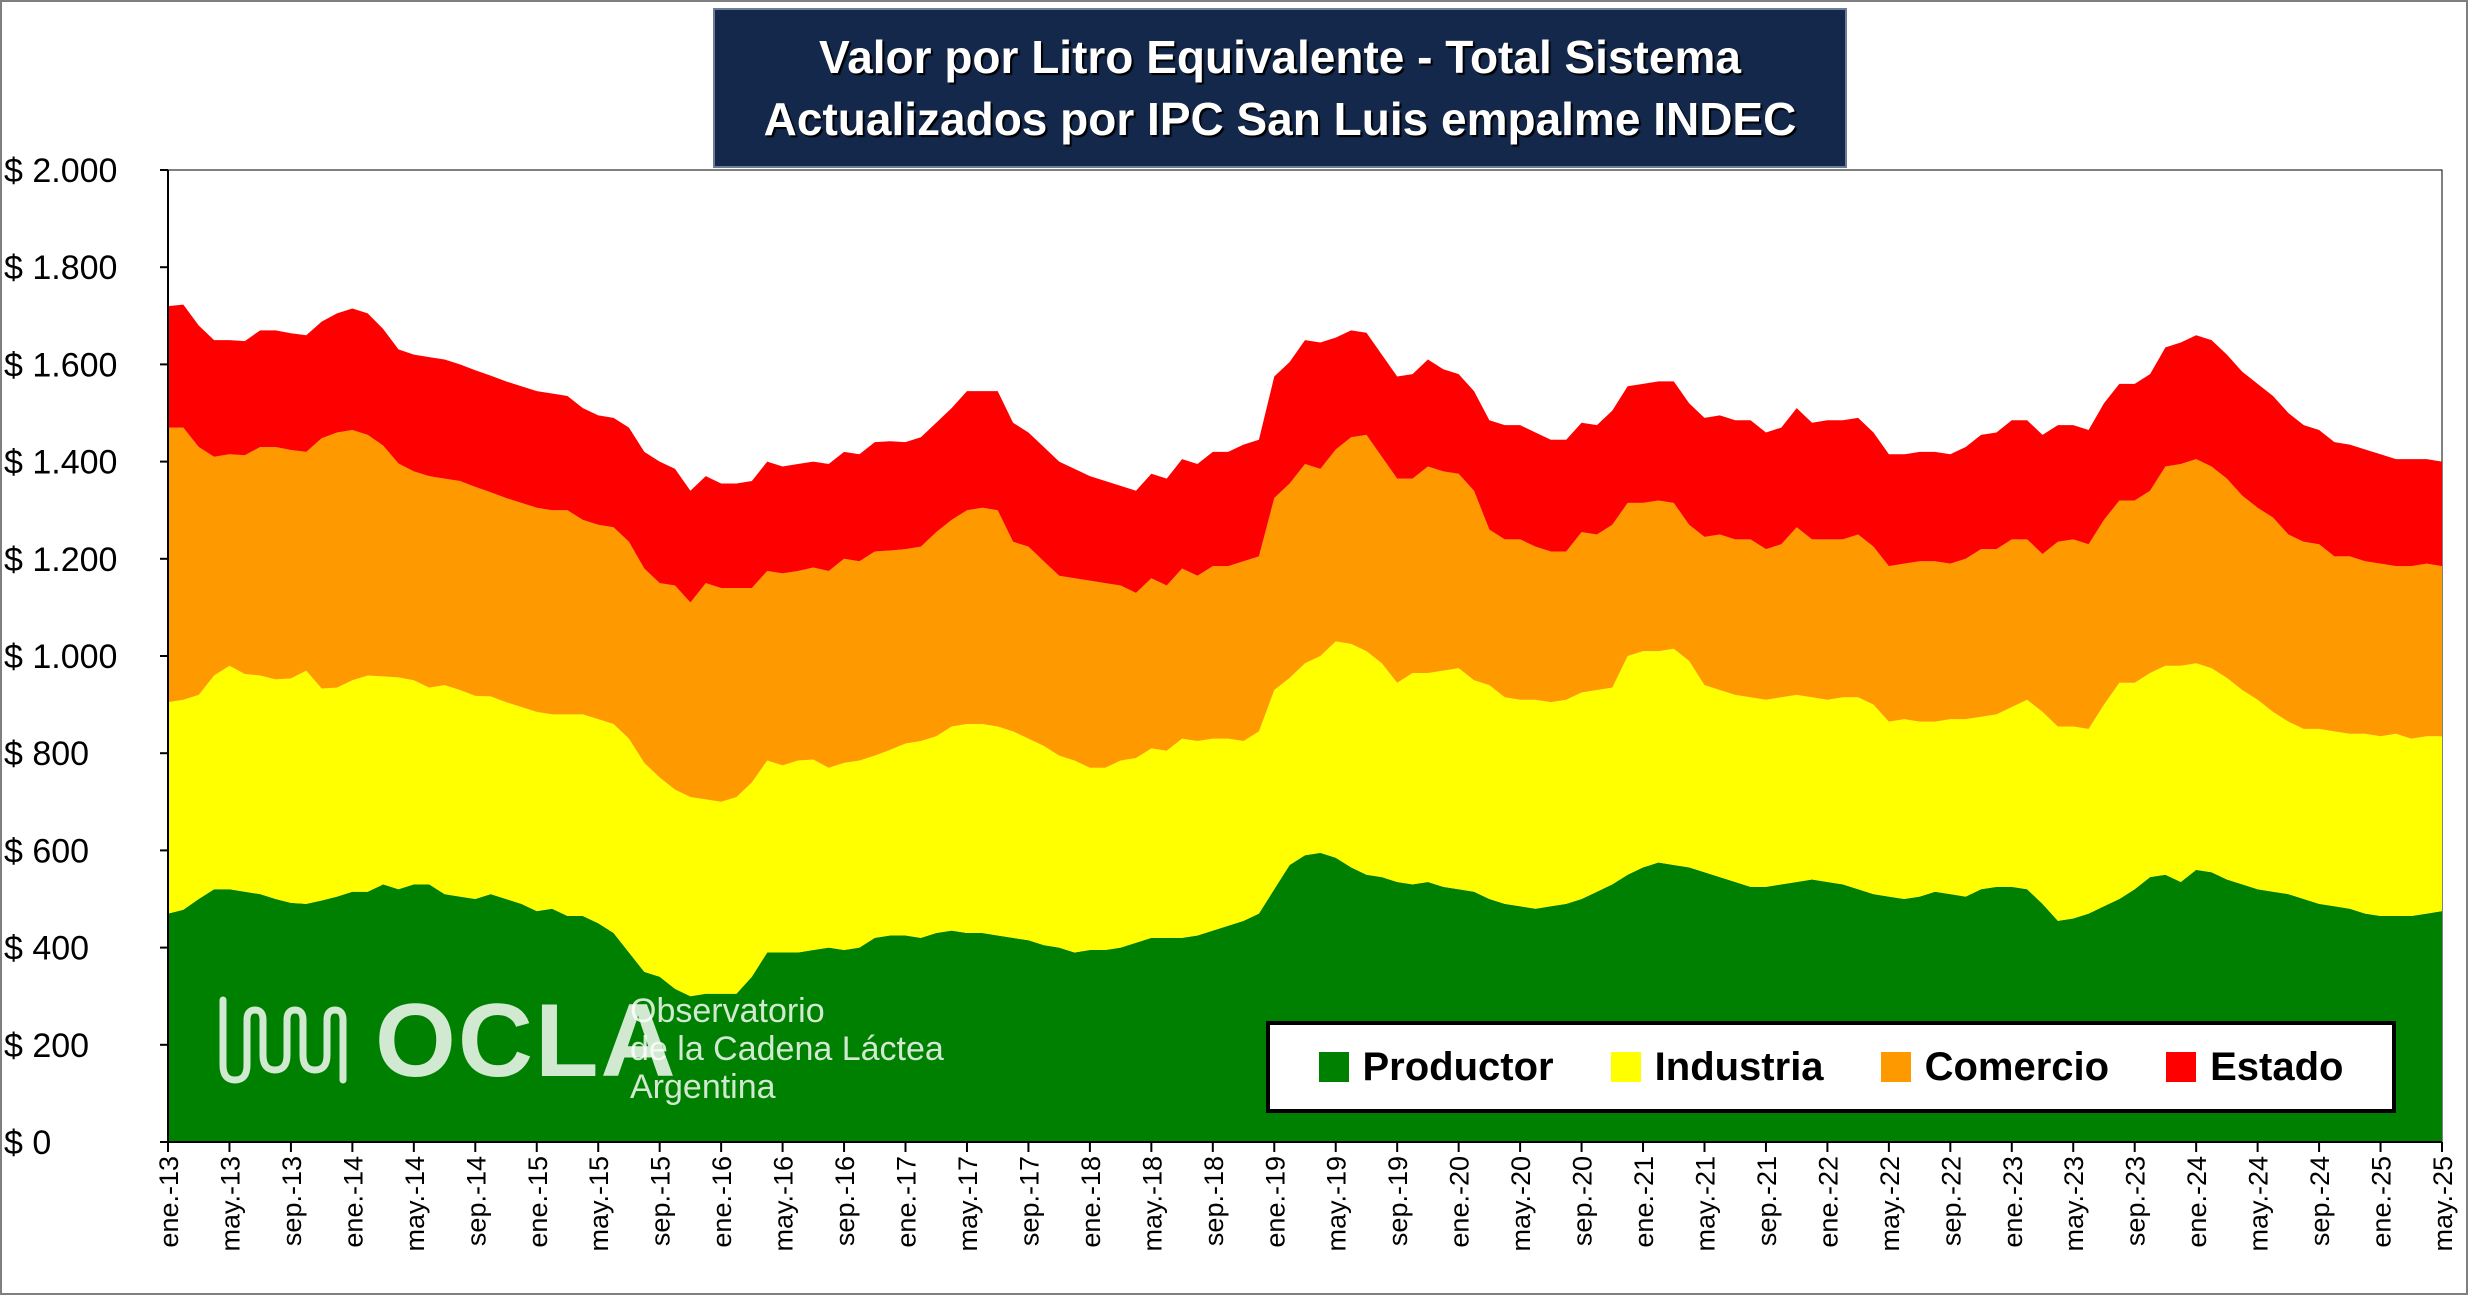  Describe the element at coordinates (1583, 1201) in the screenshot. I see `x-tick-label: sep.-20` at that location.